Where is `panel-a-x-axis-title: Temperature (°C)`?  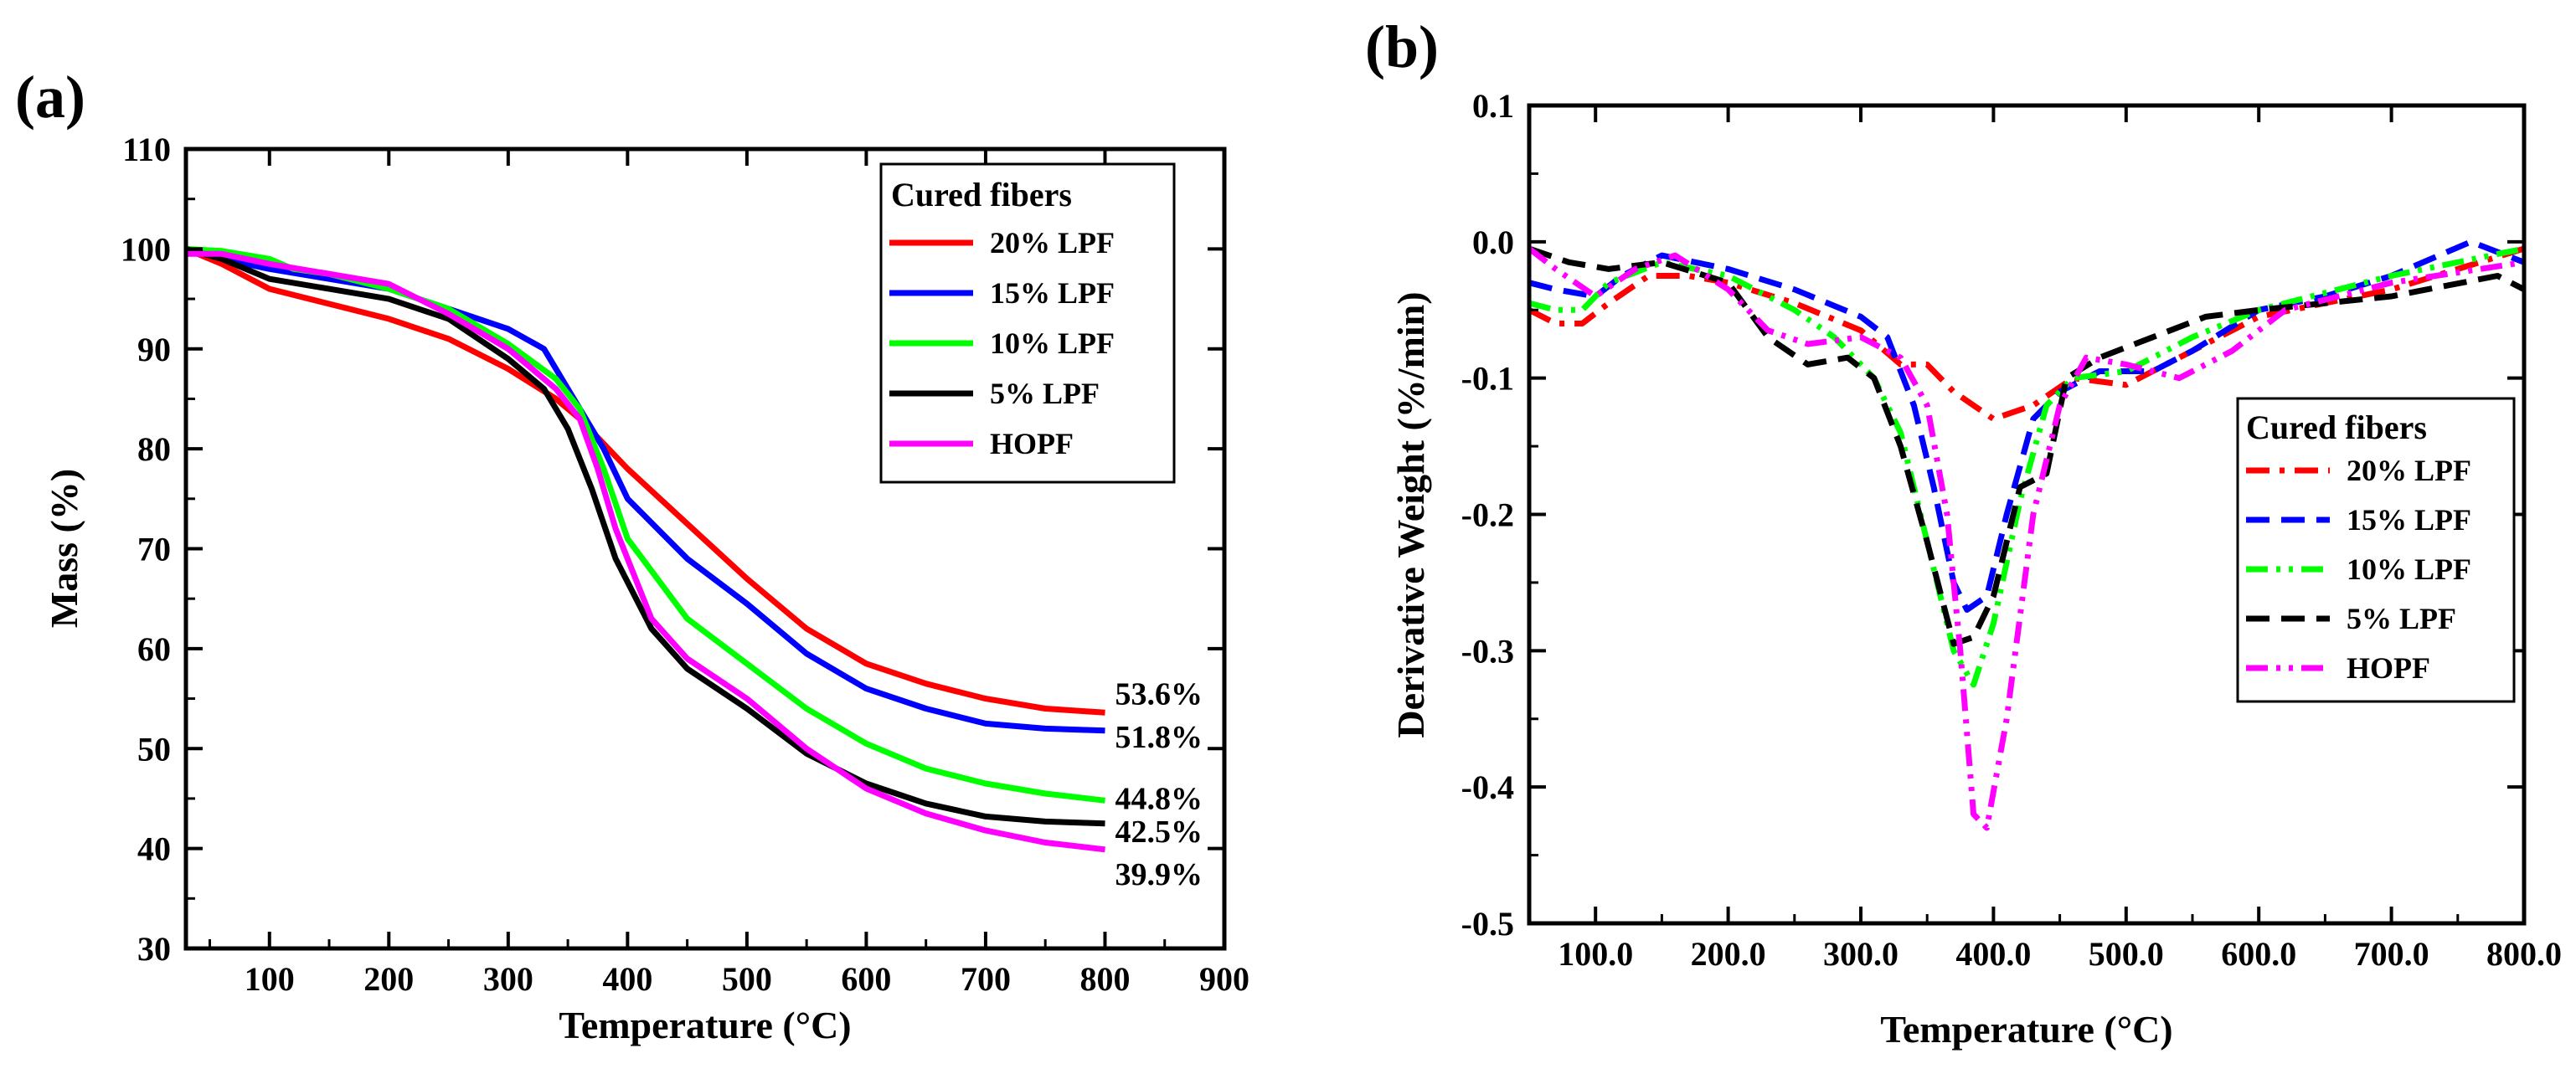 panel-a-x-axis-title: Temperature (°C) is located at coordinates (705, 1025).